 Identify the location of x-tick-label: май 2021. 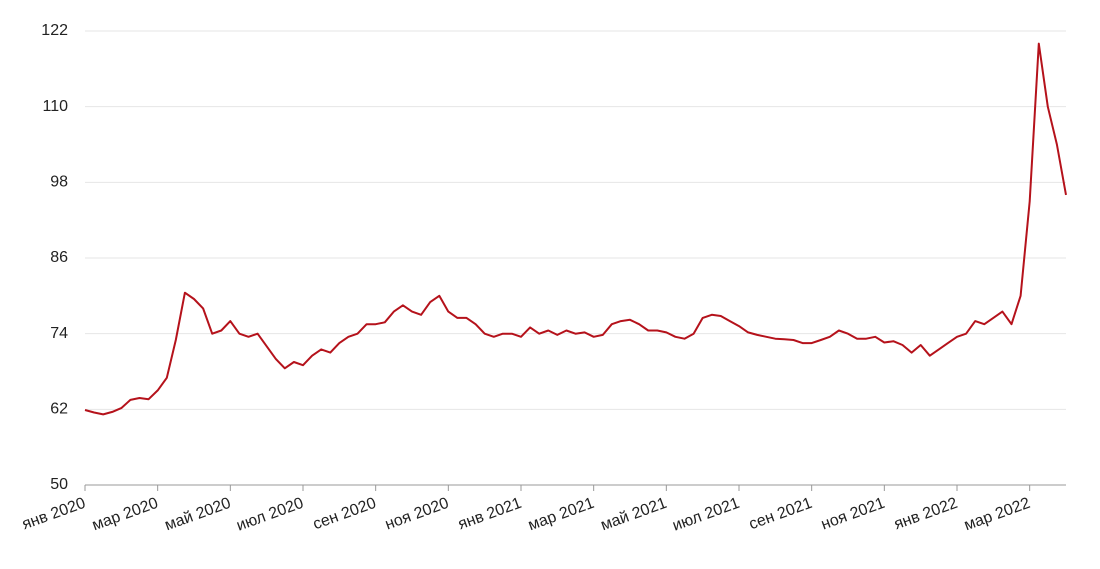
(634, 515).